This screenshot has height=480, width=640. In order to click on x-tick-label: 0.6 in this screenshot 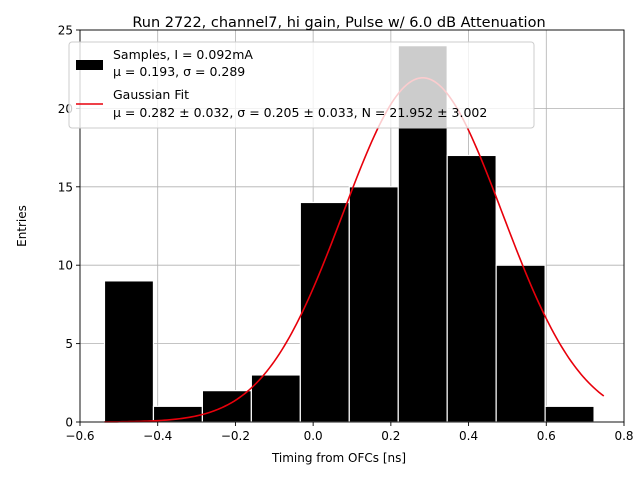, I will do `click(546, 436)`.